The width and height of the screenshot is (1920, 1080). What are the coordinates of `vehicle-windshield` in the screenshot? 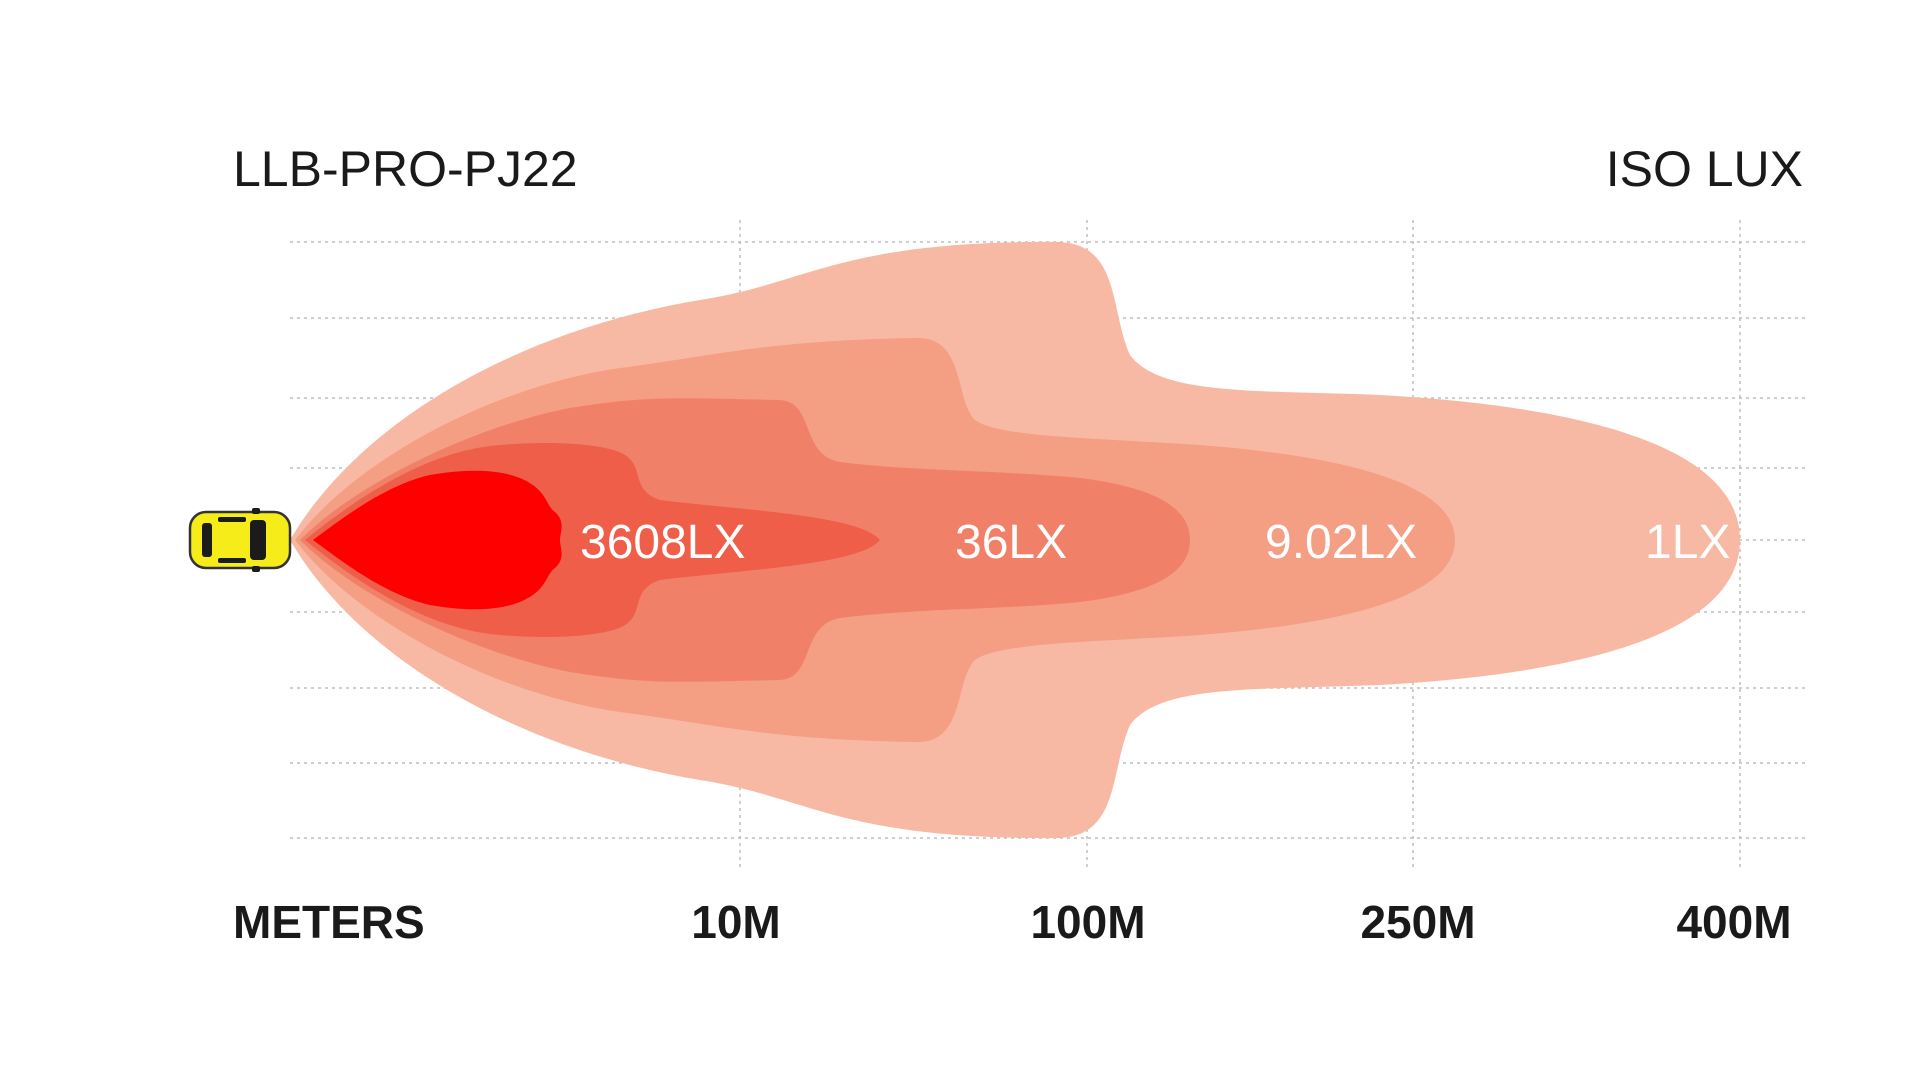 It's located at (258, 540).